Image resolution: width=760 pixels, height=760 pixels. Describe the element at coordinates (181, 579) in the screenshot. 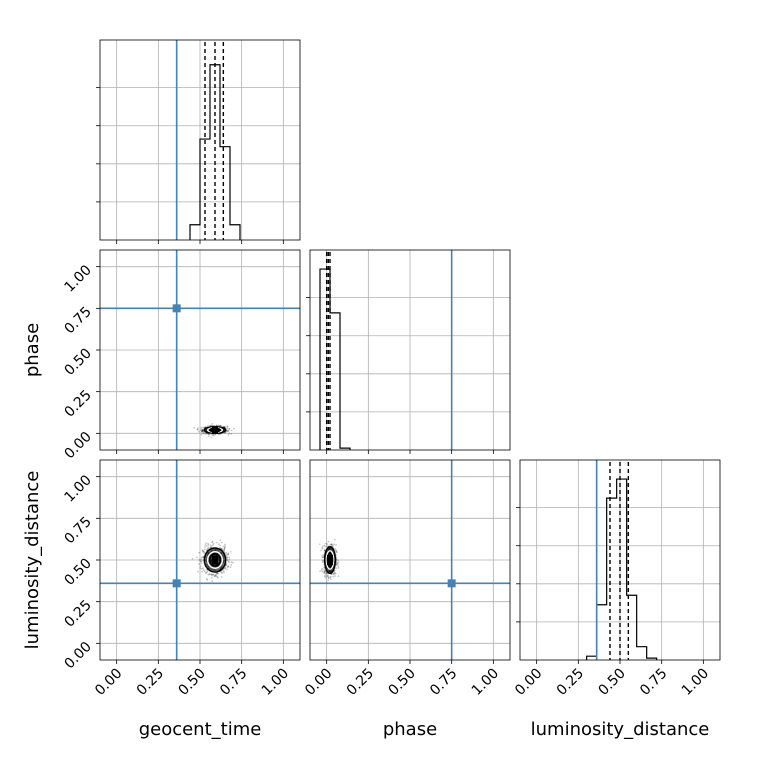

I see `panel-geocent_time-luminosity_distance: 0.000.250.500.751.000.00 0.25 0.50 0.75 1.00` at that location.